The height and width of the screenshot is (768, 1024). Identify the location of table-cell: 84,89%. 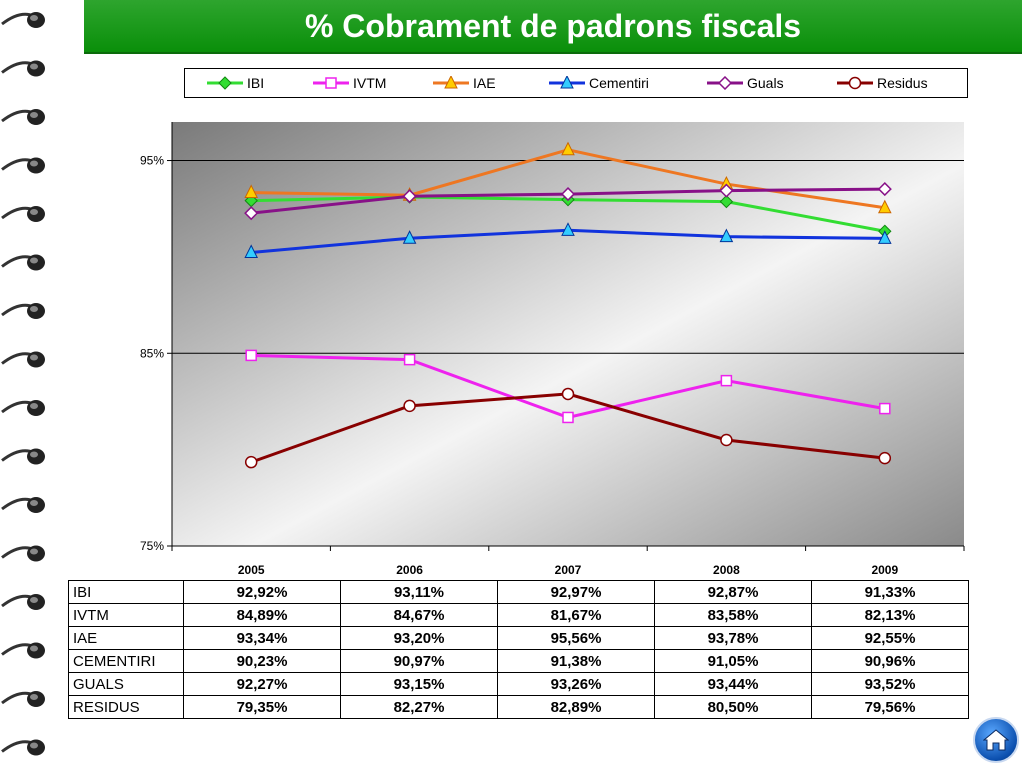
(262, 615).